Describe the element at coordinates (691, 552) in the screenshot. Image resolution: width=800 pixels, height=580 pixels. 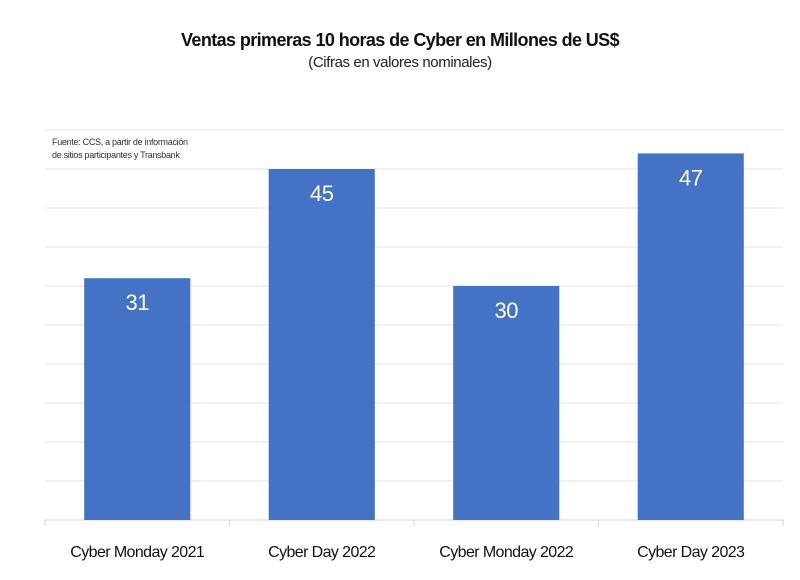
I see `x-tick-label: Cyber Day 2023` at that location.